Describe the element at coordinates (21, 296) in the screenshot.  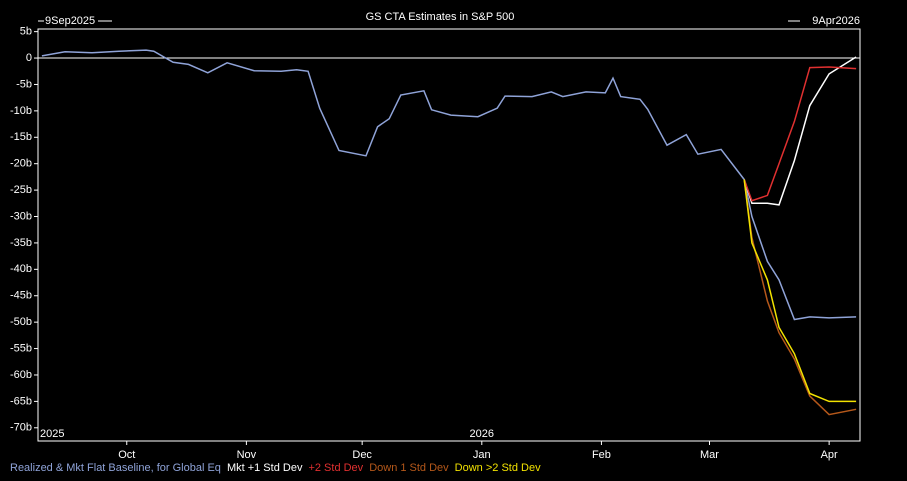
I see `y-tick-label: -45b` at that location.